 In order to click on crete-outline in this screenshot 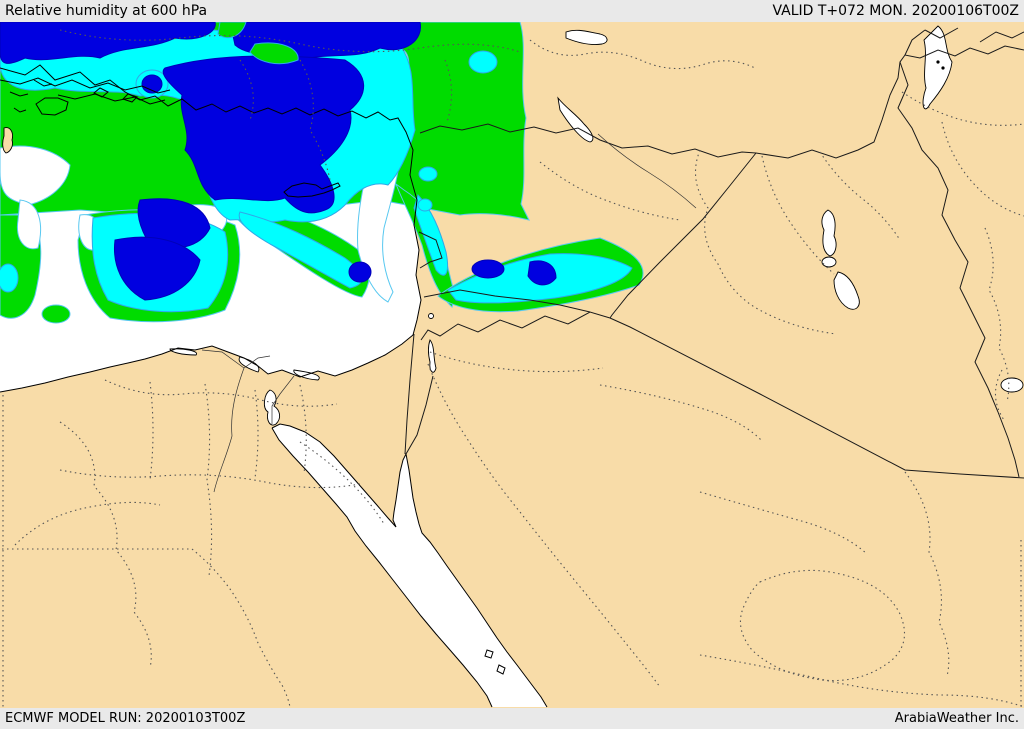, I will do `click(52, 106)`.